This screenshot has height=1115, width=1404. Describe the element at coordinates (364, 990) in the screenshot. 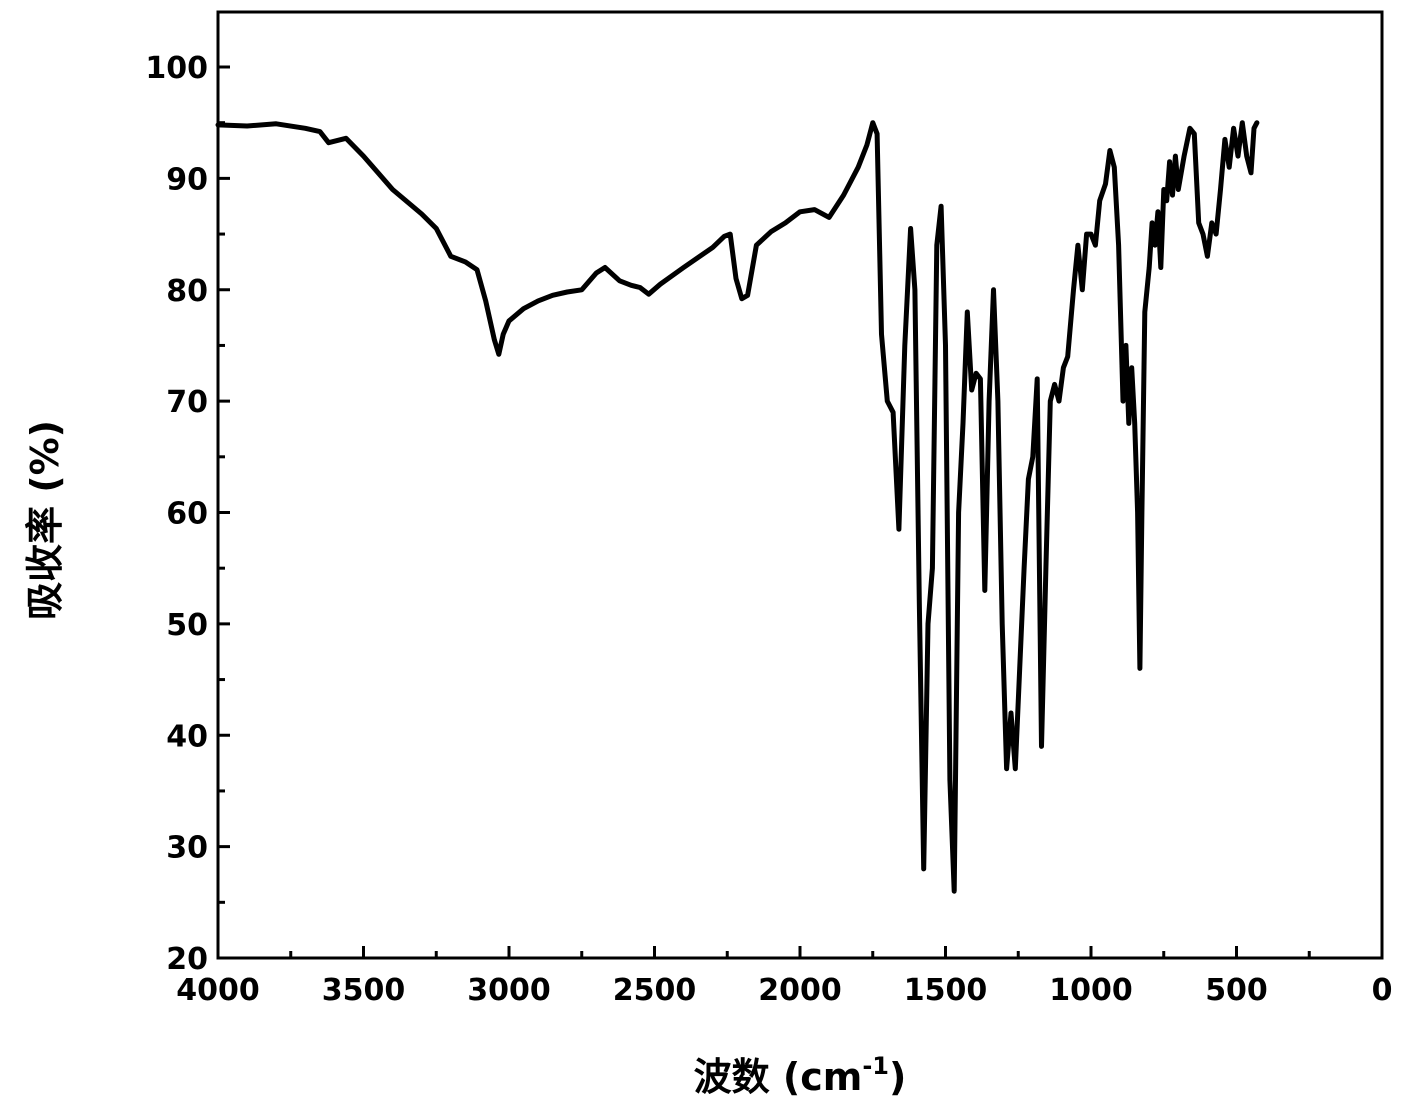

I see `x-tick-label: 3500` at that location.